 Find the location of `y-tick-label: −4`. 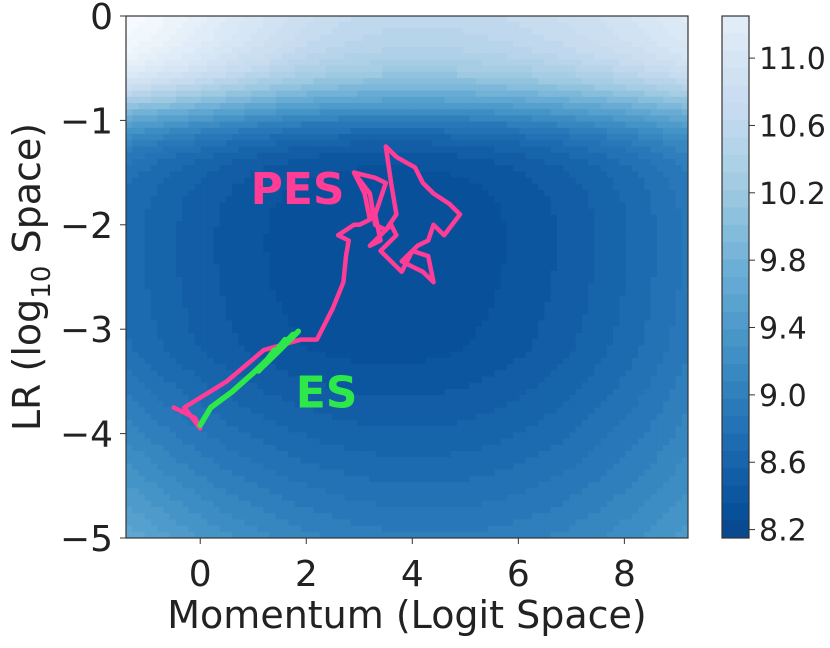

y-tick-label: −4 is located at coordinates (86, 435).